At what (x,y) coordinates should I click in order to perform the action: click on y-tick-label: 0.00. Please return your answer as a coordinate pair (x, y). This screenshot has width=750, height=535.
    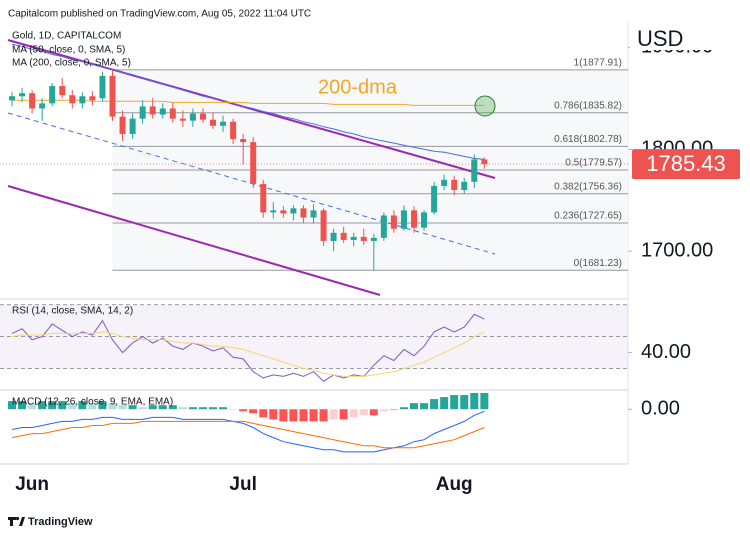
    Looking at the image, I should click on (660, 409).